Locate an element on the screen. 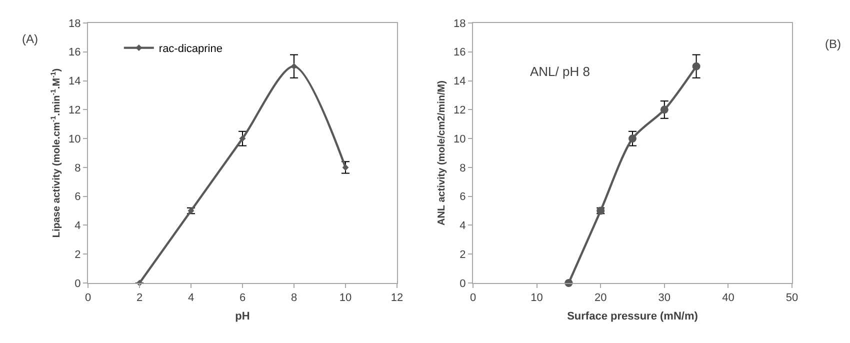 This screenshot has height=343, width=850. x-tick-label: 8 is located at coordinates (294, 298).